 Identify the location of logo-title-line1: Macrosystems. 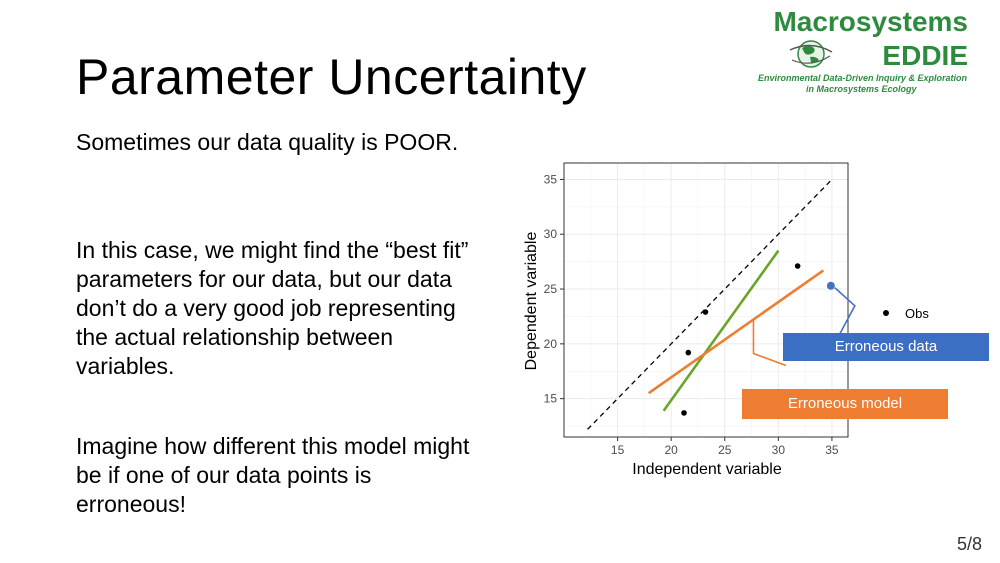
(870, 21).